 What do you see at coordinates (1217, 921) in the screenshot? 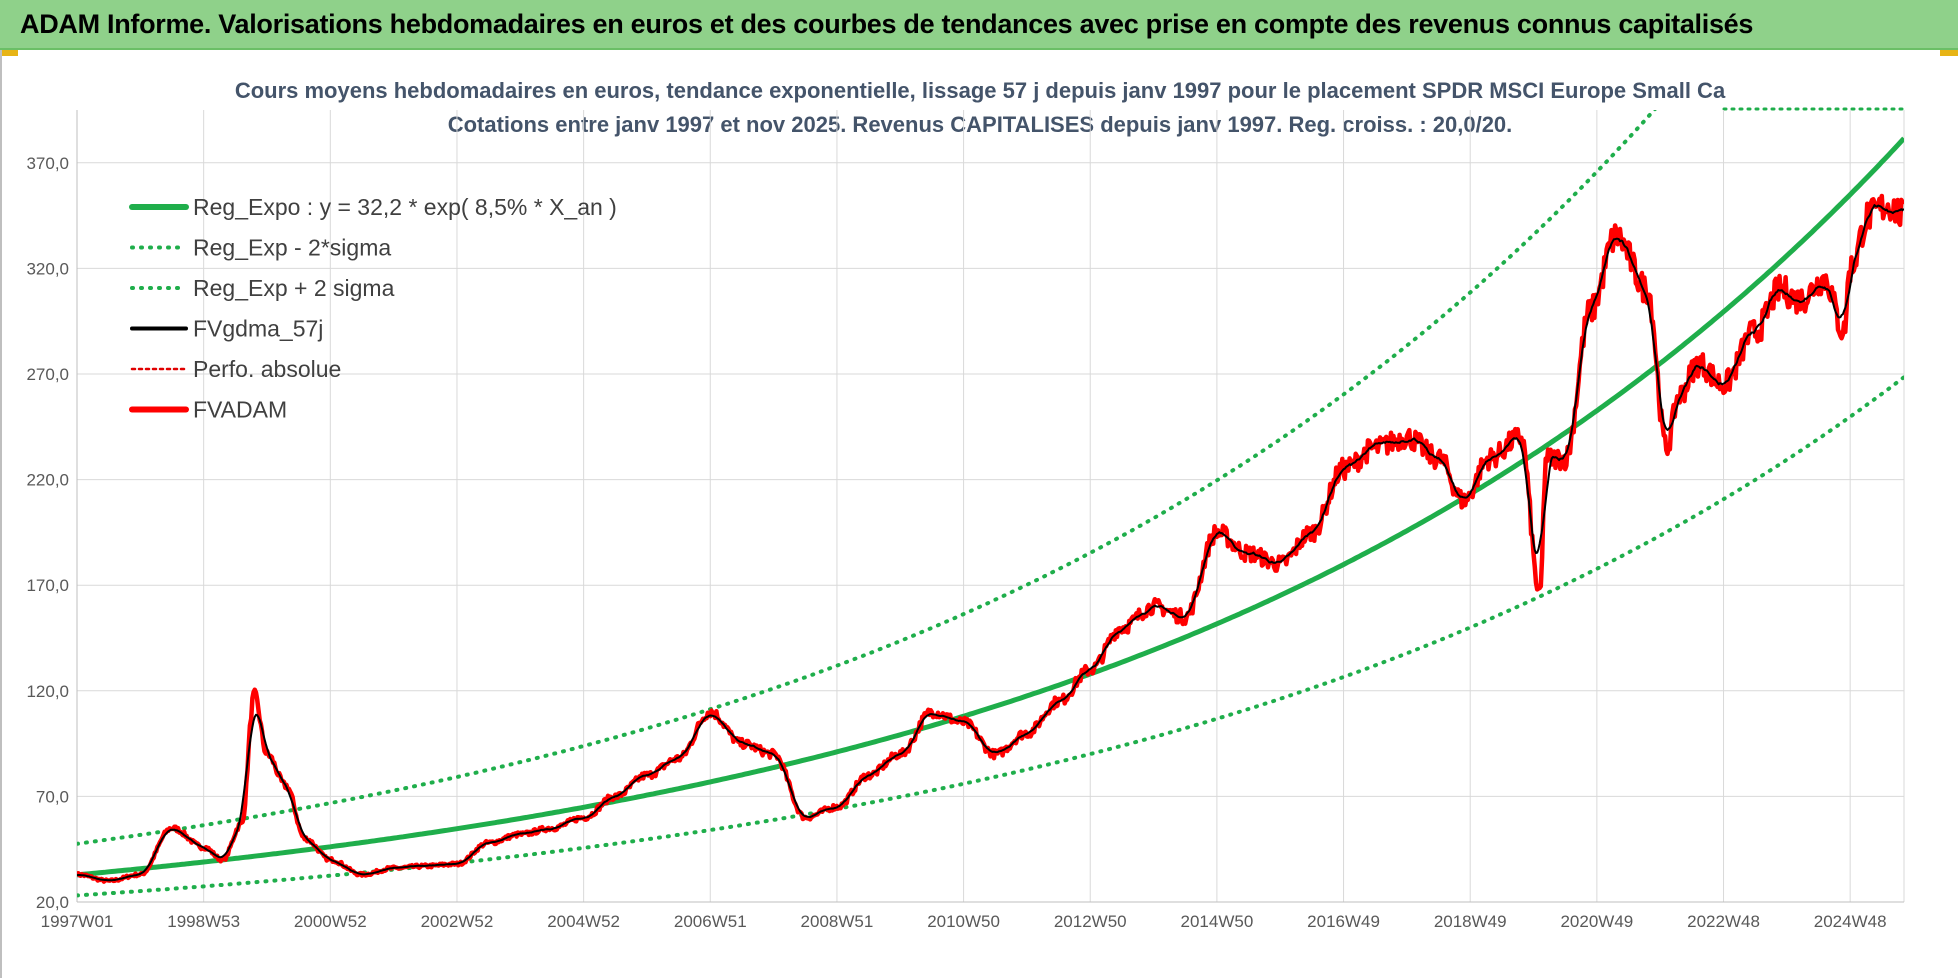
I see `x-tick-label: 2014W50` at bounding box center [1217, 921].